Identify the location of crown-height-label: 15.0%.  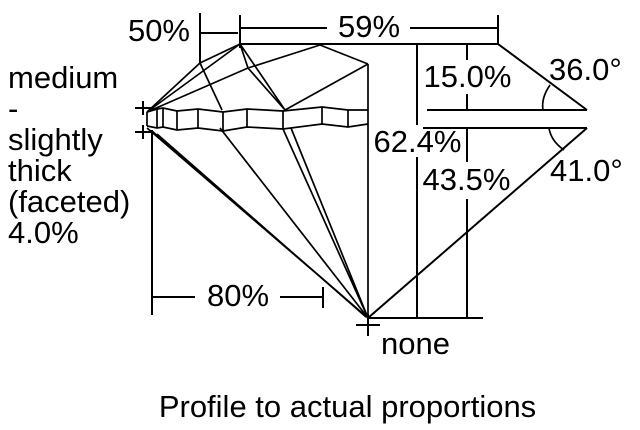
(467, 76).